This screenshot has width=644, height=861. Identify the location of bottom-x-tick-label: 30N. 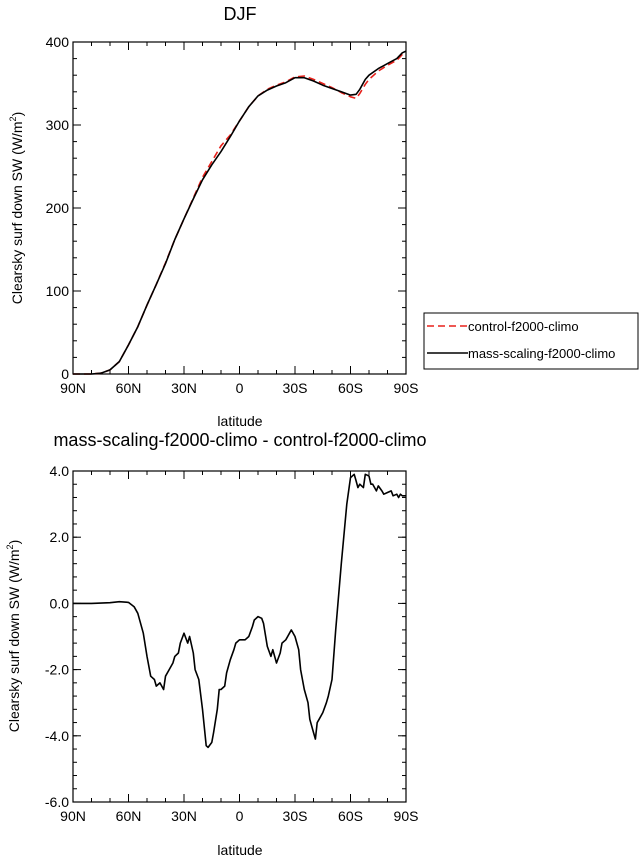
(184, 816).